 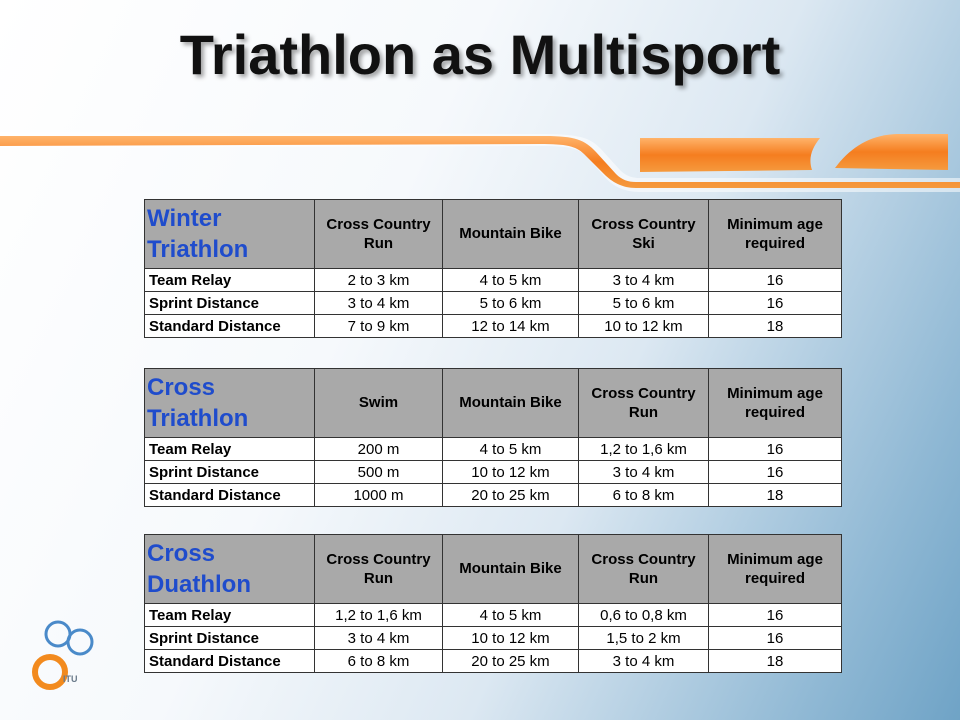 I want to click on orange-swoosh-banner, so click(x=480, y=162).